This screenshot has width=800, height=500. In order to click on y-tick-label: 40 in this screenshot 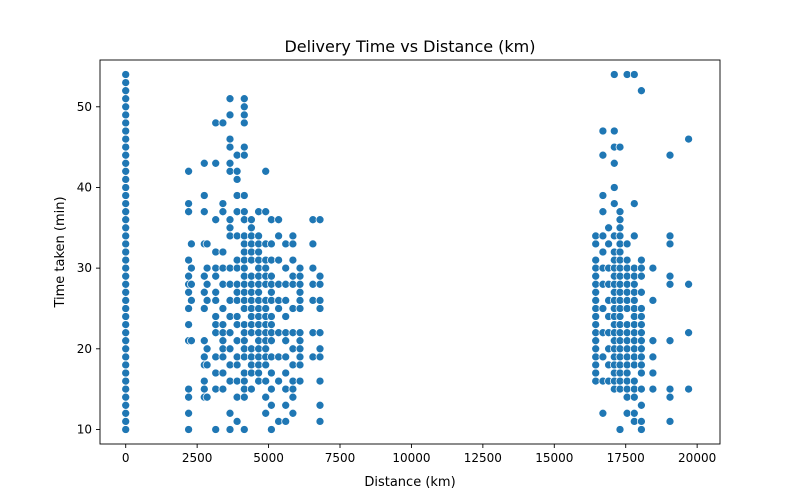, I will do `click(84, 187)`.